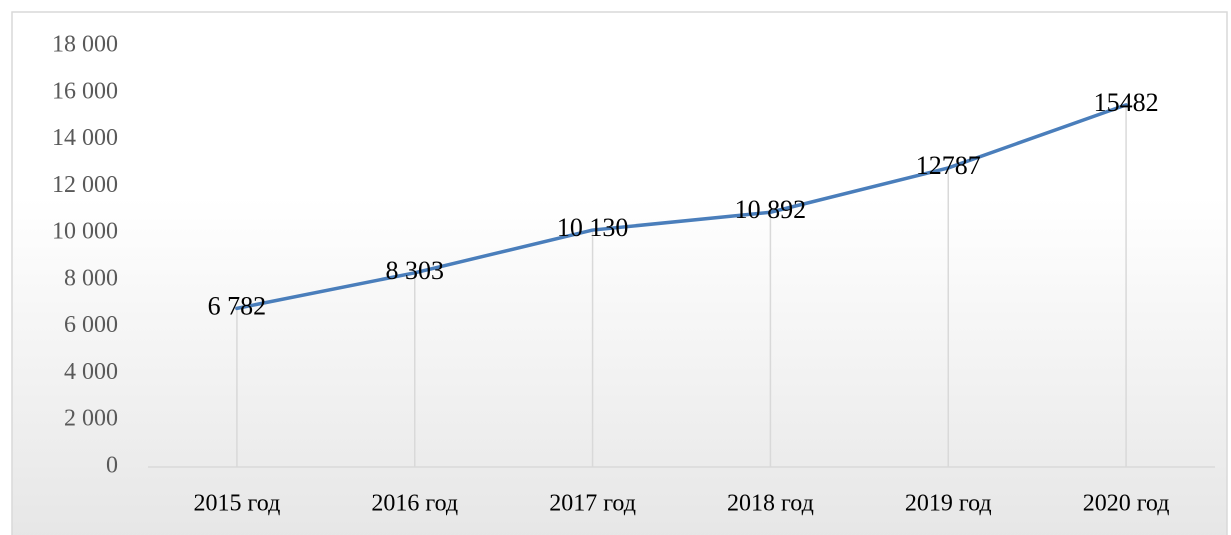  What do you see at coordinates (592, 504) in the screenshot?
I see `x-tick-label: 2017 год` at bounding box center [592, 504].